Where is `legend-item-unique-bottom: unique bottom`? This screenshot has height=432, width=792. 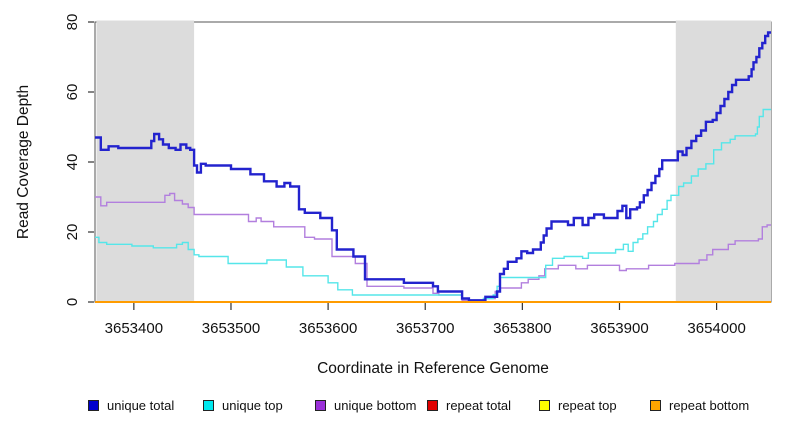
legend-item-unique-bottom: unique bottom is located at coordinates (365, 405).